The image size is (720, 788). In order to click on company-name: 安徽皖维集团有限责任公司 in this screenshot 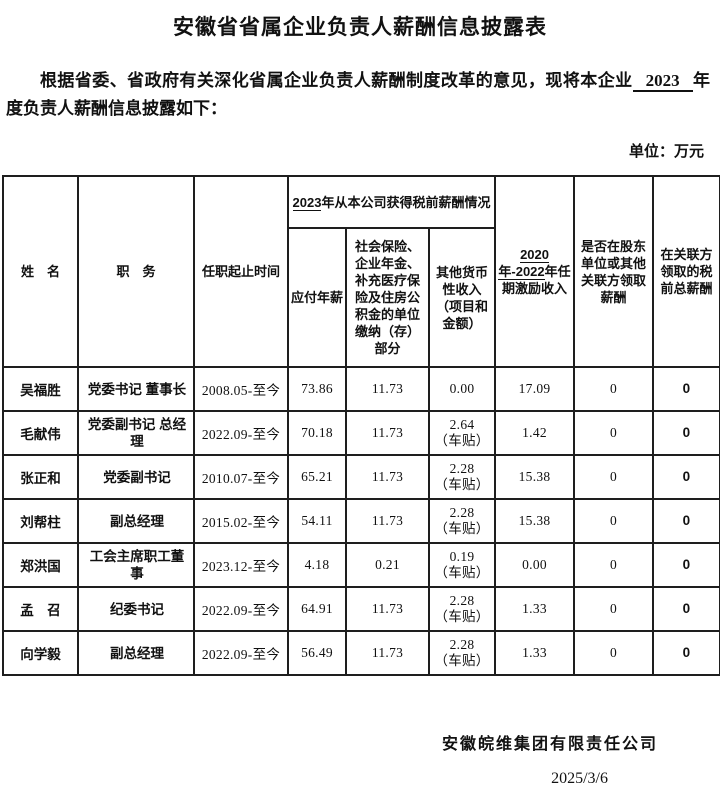, I will do `click(549, 744)`.